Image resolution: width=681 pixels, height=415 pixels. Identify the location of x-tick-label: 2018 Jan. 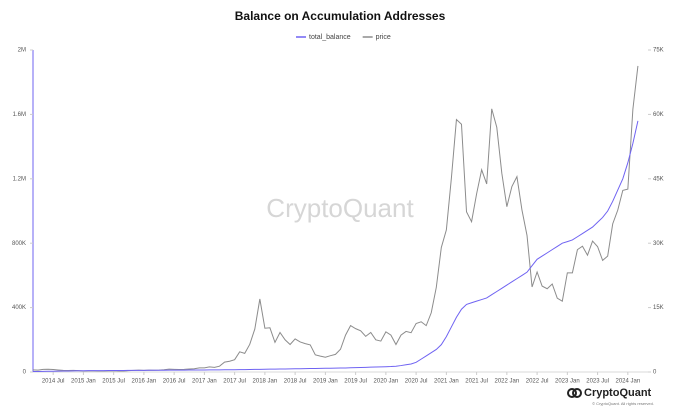
(265, 382).